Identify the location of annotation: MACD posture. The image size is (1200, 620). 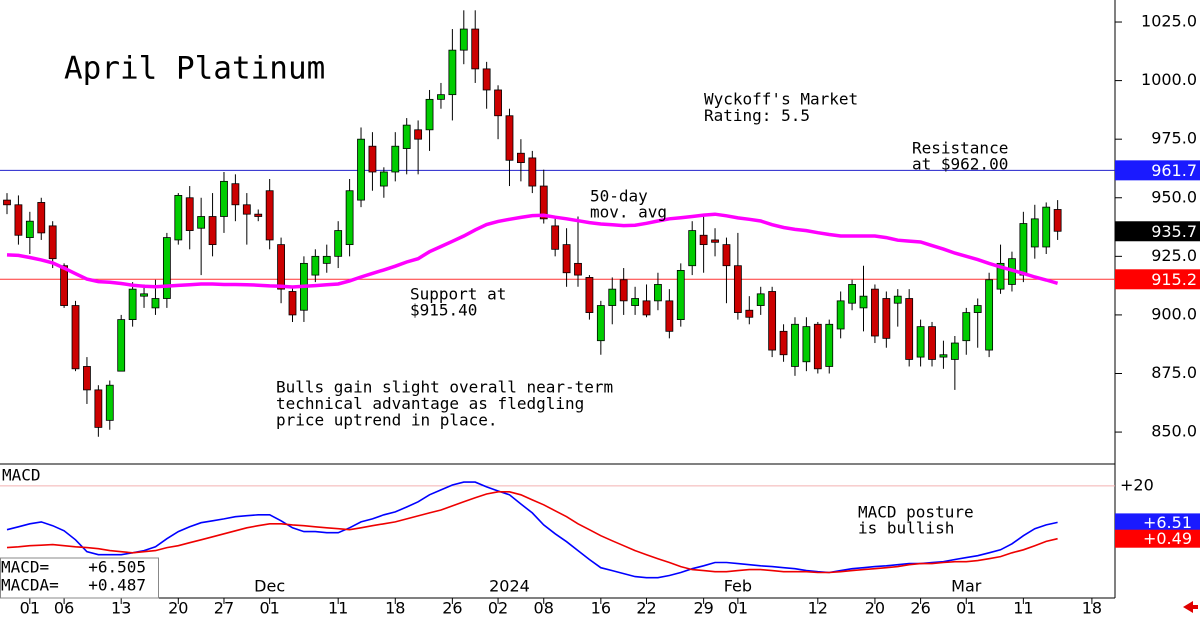
(916, 512).